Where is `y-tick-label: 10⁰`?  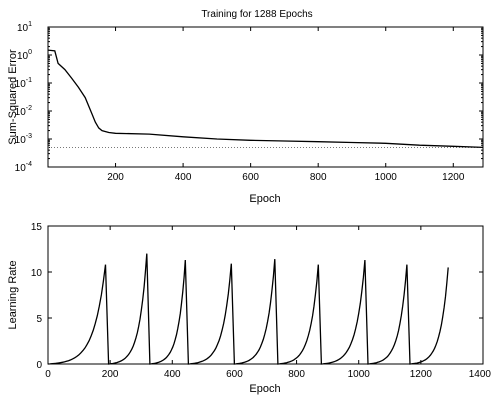
y-tick-label: 10⁰ is located at coordinates (24, 55).